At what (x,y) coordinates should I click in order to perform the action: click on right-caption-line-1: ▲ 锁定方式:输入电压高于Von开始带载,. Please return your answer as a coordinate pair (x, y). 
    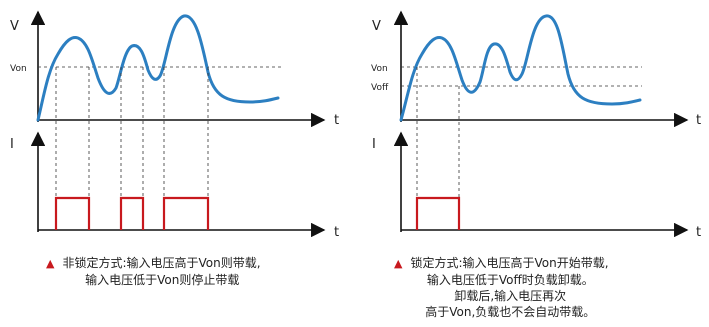
    Looking at the image, I should click on (501, 263).